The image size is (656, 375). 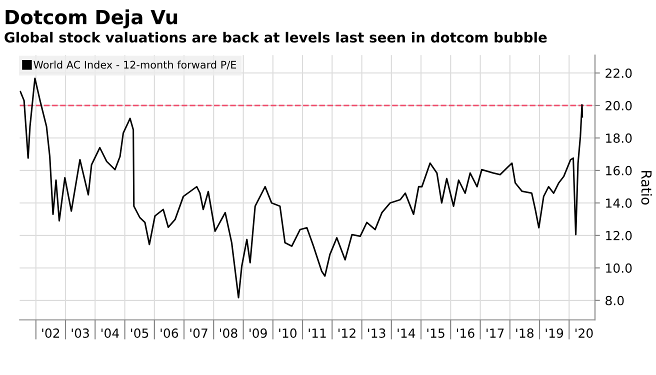 I want to click on x-tick-label: '19, so click(x=555, y=333).